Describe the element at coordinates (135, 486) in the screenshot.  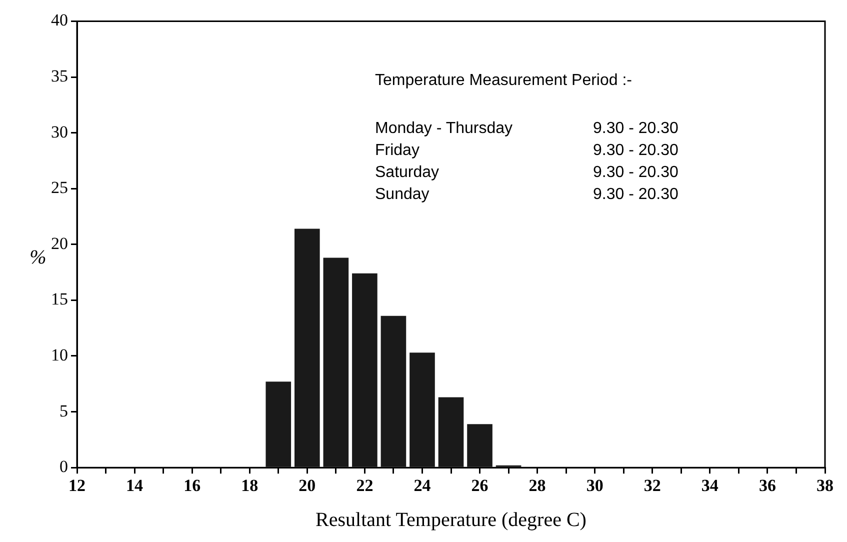
I see `x-tick-label: 14` at that location.